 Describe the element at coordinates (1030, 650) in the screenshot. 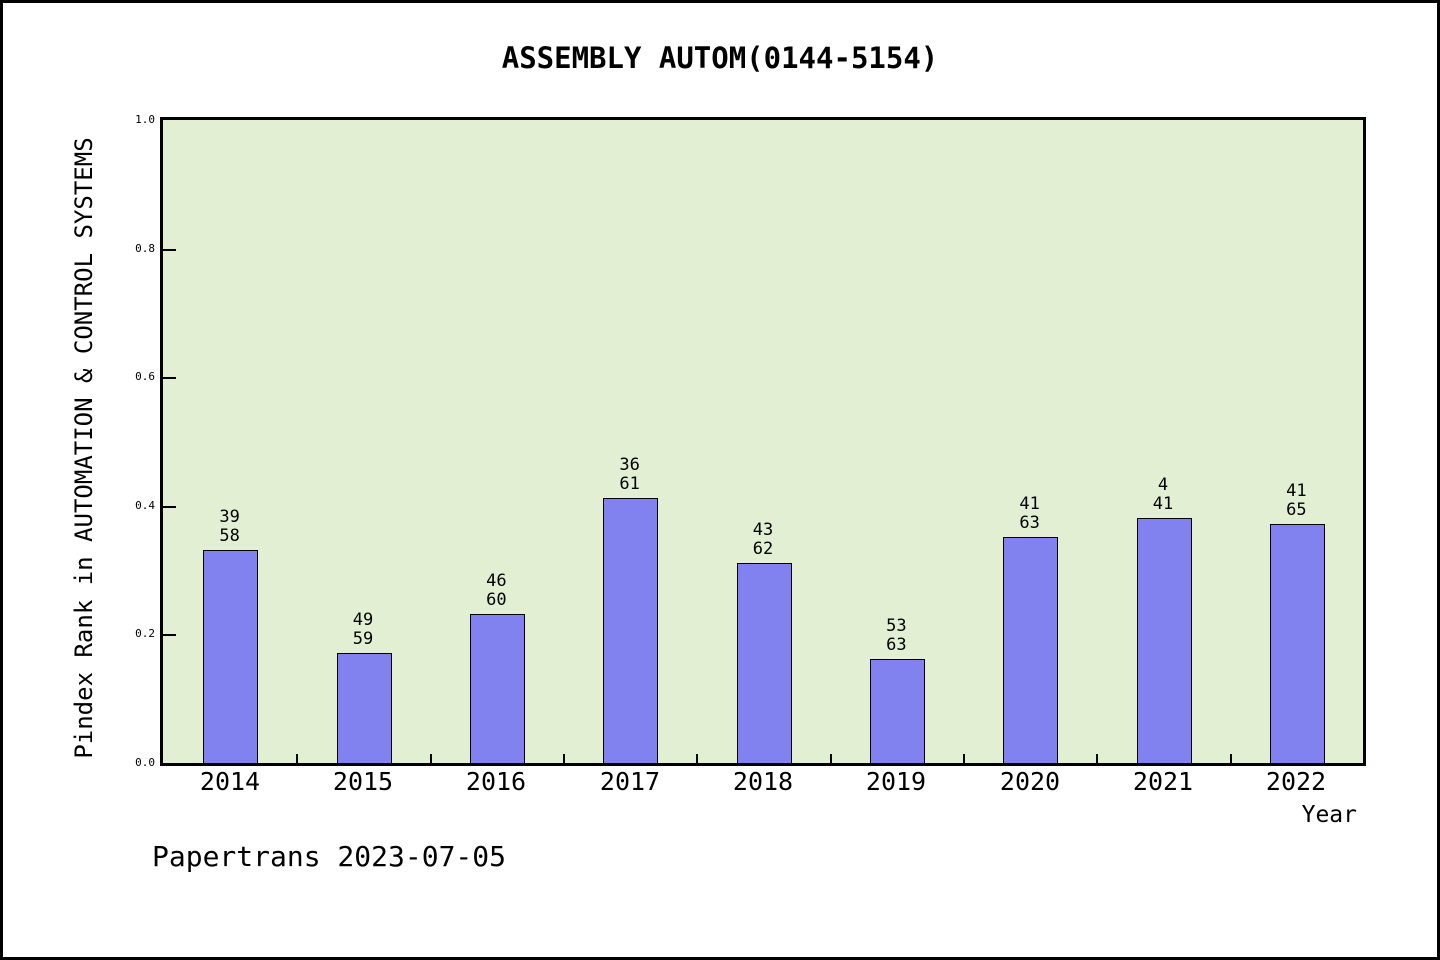

I see `bar-2020` at that location.